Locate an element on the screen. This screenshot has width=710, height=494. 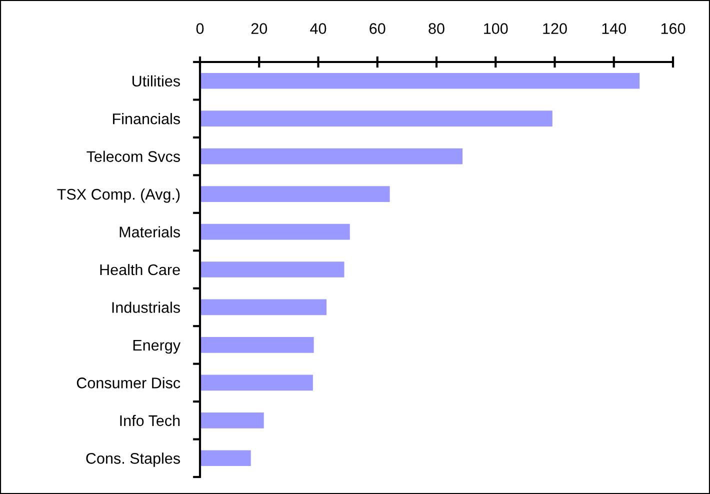
y-tick-label: Financials is located at coordinates (146, 118).